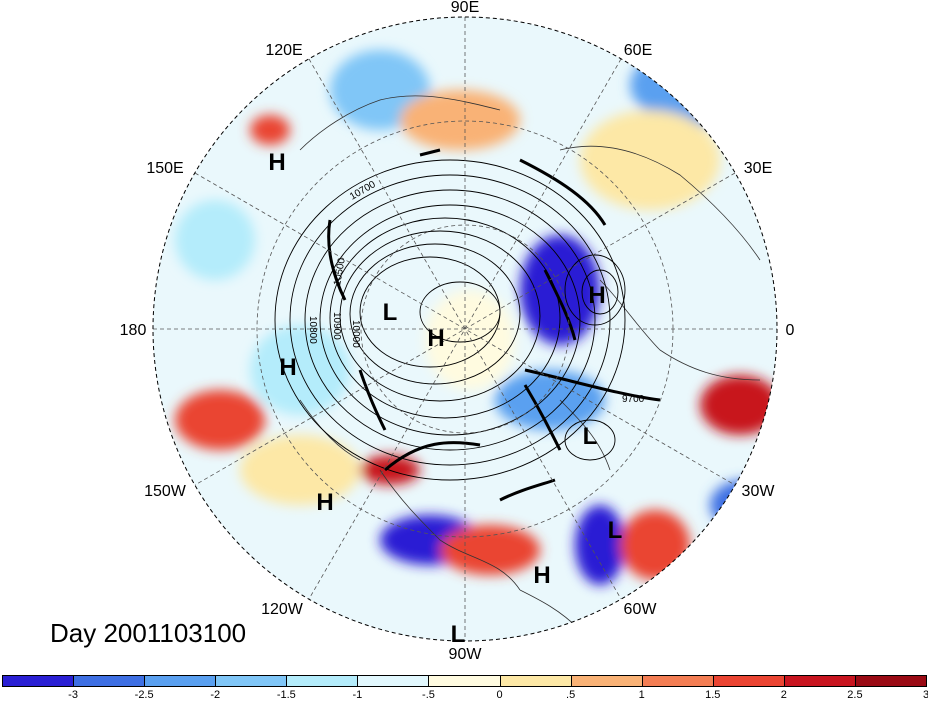  What do you see at coordinates (466, 654) in the screenshot?
I see `lon-label-90w: 90W` at bounding box center [466, 654].